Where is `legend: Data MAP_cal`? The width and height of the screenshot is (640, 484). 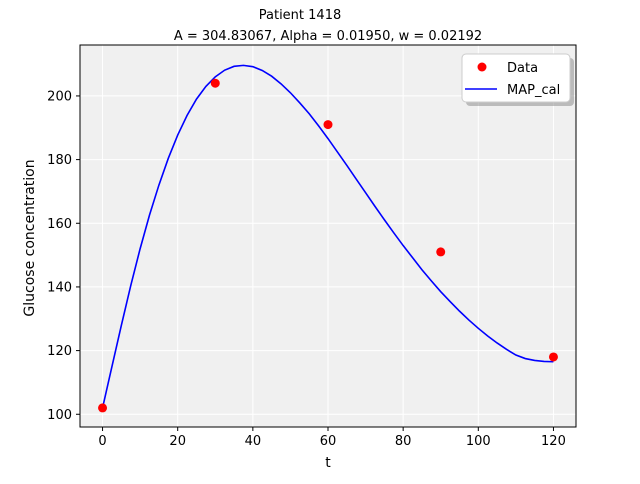
legend: Data MAP_cal is located at coordinates (517, 79).